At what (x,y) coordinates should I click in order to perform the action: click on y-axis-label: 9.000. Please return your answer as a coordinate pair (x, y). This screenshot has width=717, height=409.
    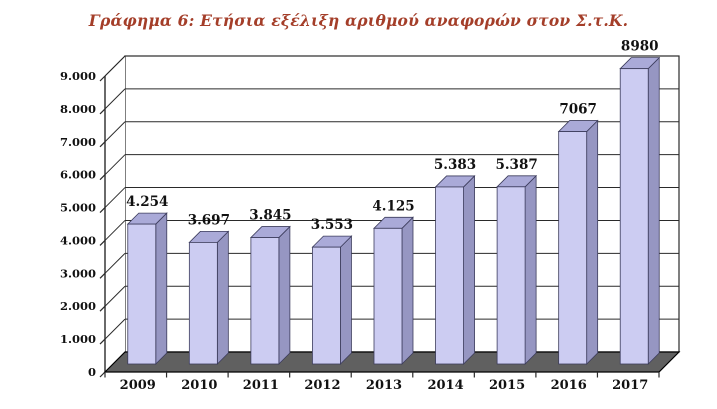
    Looking at the image, I should click on (78, 76).